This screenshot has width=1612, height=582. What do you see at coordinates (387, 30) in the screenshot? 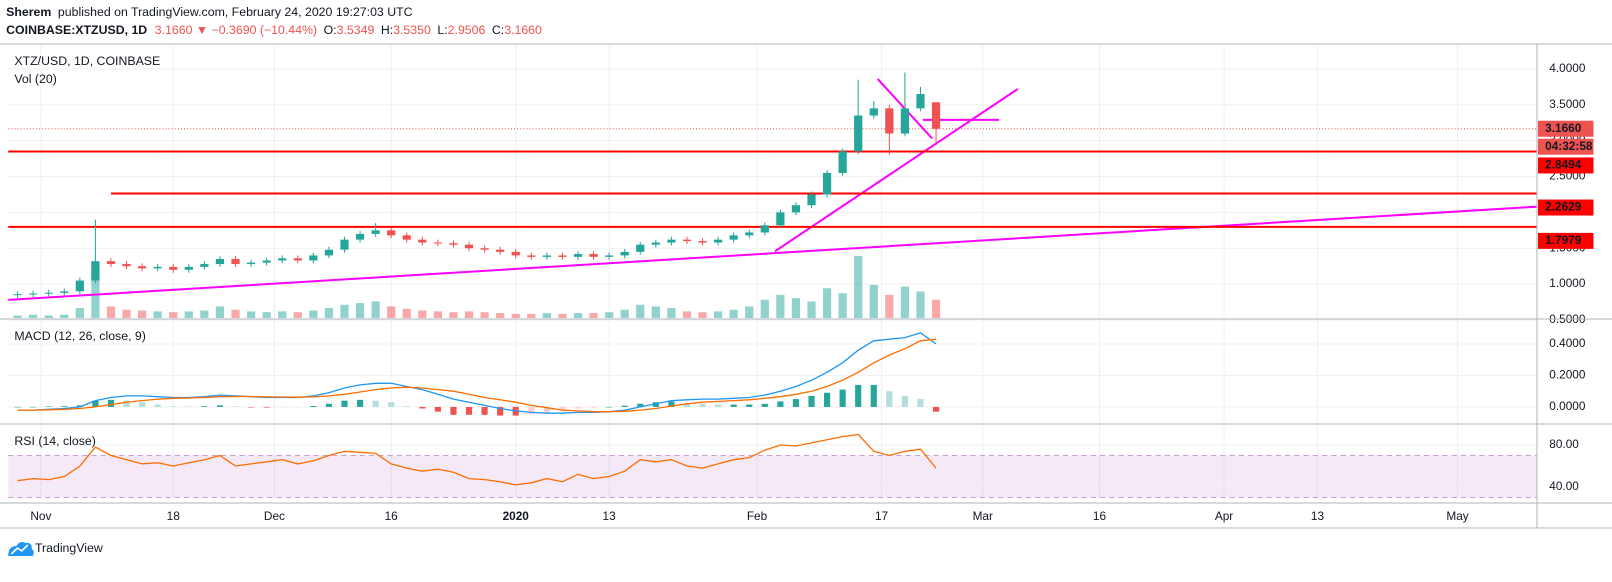
I see `ohlc-label: H:` at bounding box center [387, 30].